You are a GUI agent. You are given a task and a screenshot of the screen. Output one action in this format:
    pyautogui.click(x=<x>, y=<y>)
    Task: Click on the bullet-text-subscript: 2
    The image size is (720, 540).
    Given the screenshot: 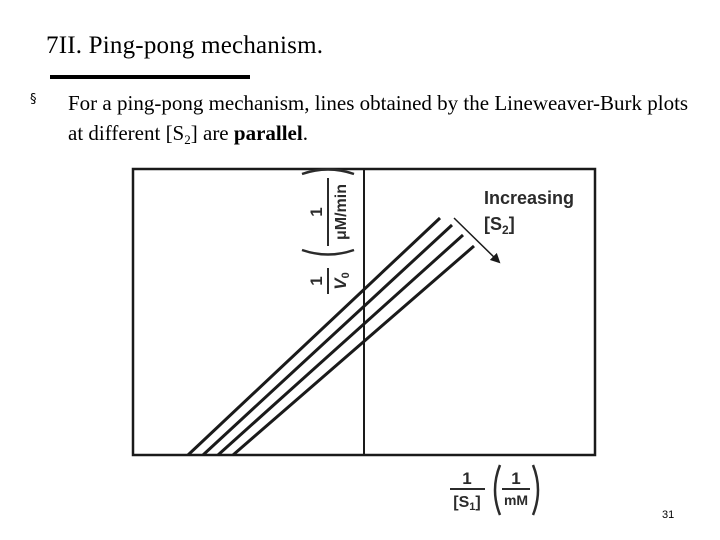 What is the action you would take?
    pyautogui.click(x=187, y=139)
    